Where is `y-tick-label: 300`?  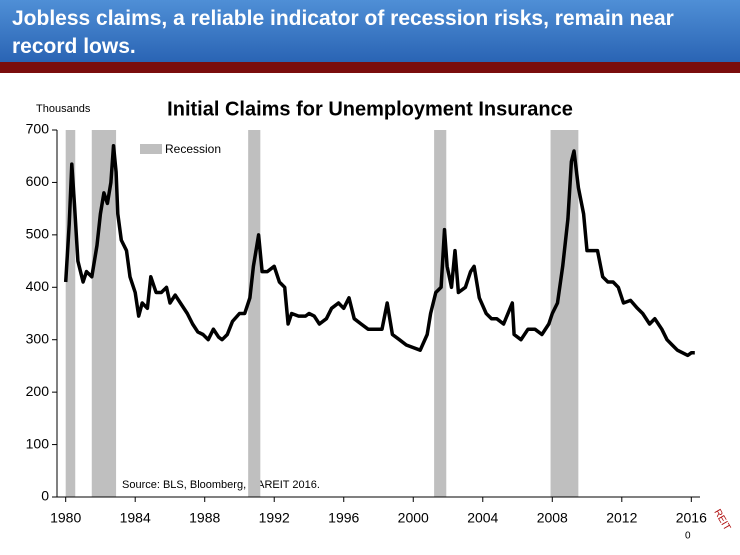 y-tick-label: 300 is located at coordinates (38, 338).